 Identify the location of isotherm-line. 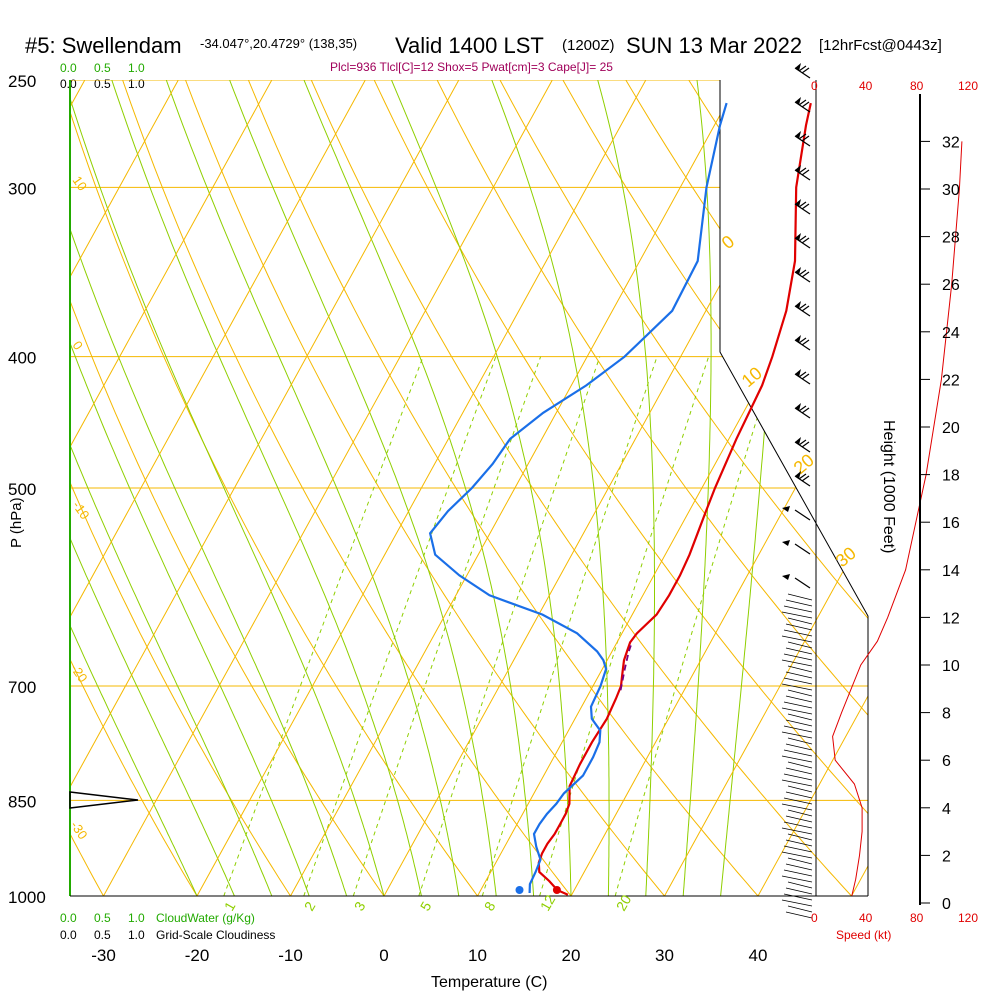
(124, 488).